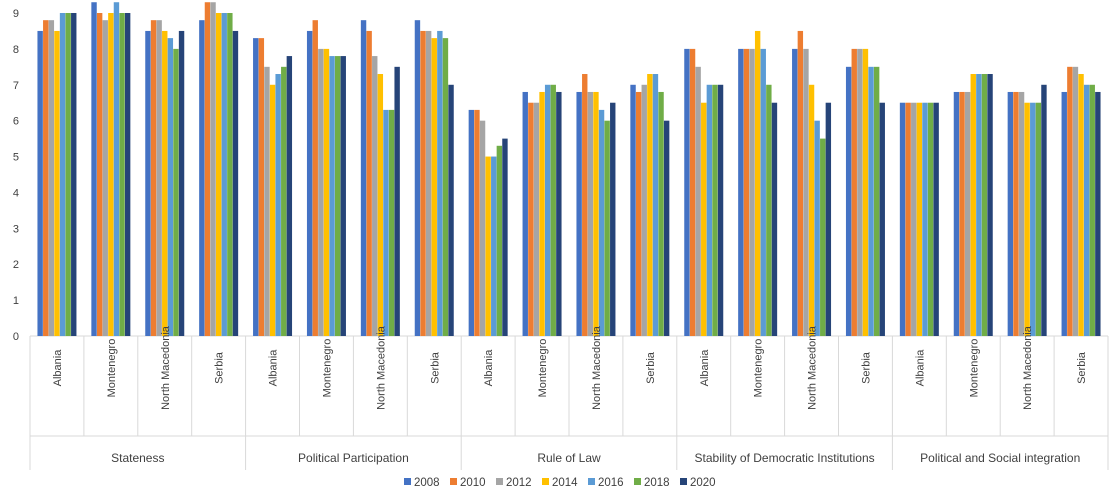 The width and height of the screenshot is (1119, 492). I want to click on country-label: Albania, so click(58, 368).